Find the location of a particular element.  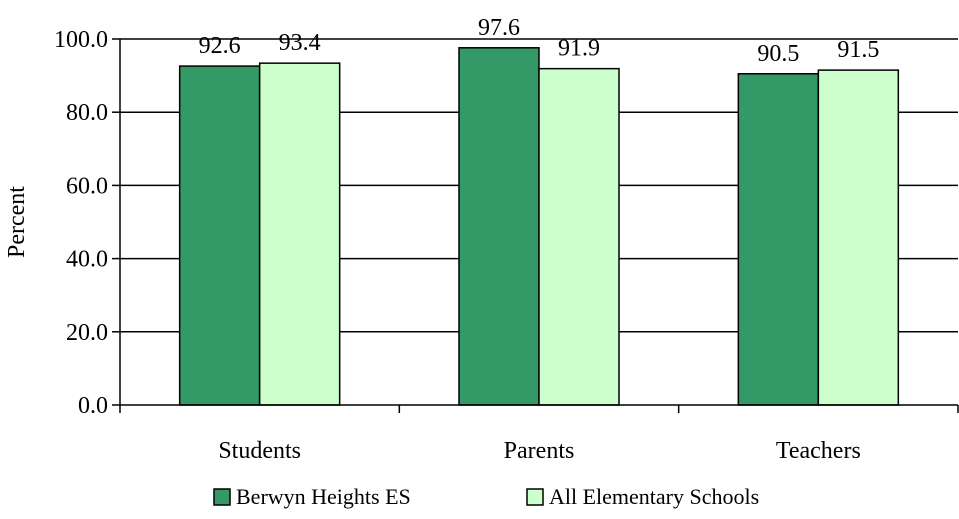

category-label: Parents is located at coordinates (539, 451).